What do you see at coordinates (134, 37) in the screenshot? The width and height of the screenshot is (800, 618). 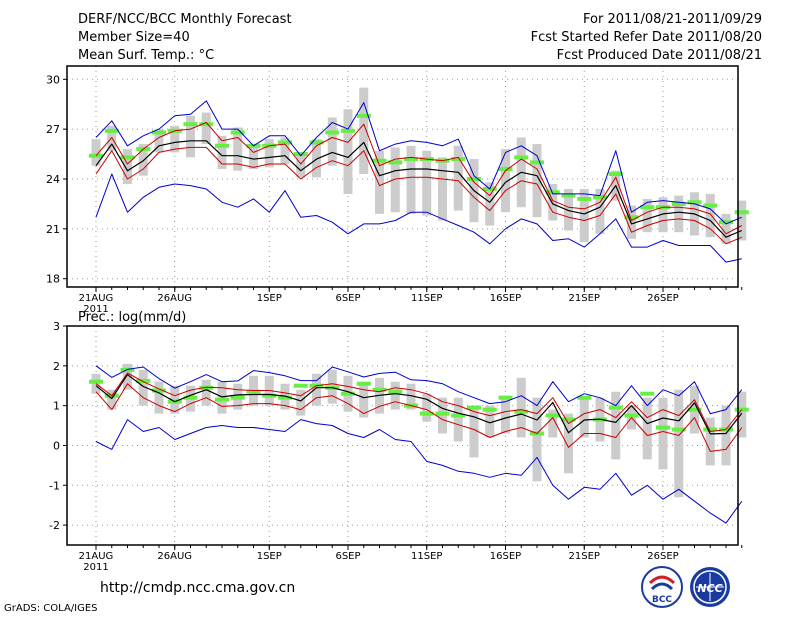 I see `member-size: Member Size=40` at bounding box center [134, 37].